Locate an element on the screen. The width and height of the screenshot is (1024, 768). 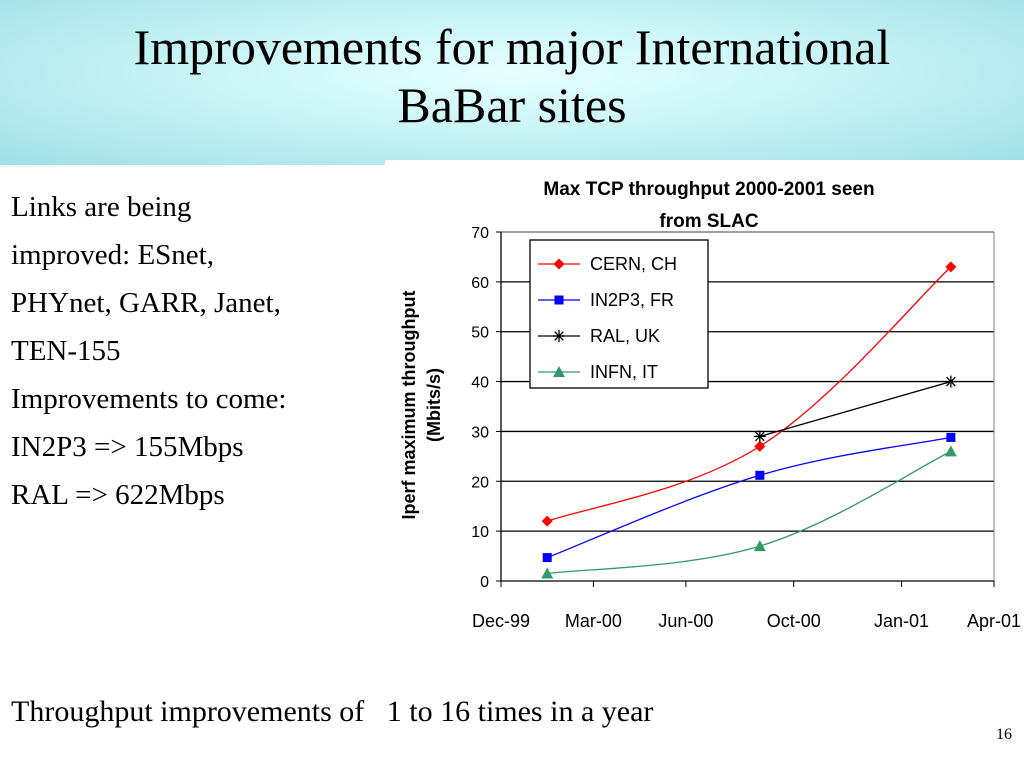
x-tick-label: Mar-00 is located at coordinates (593, 621).